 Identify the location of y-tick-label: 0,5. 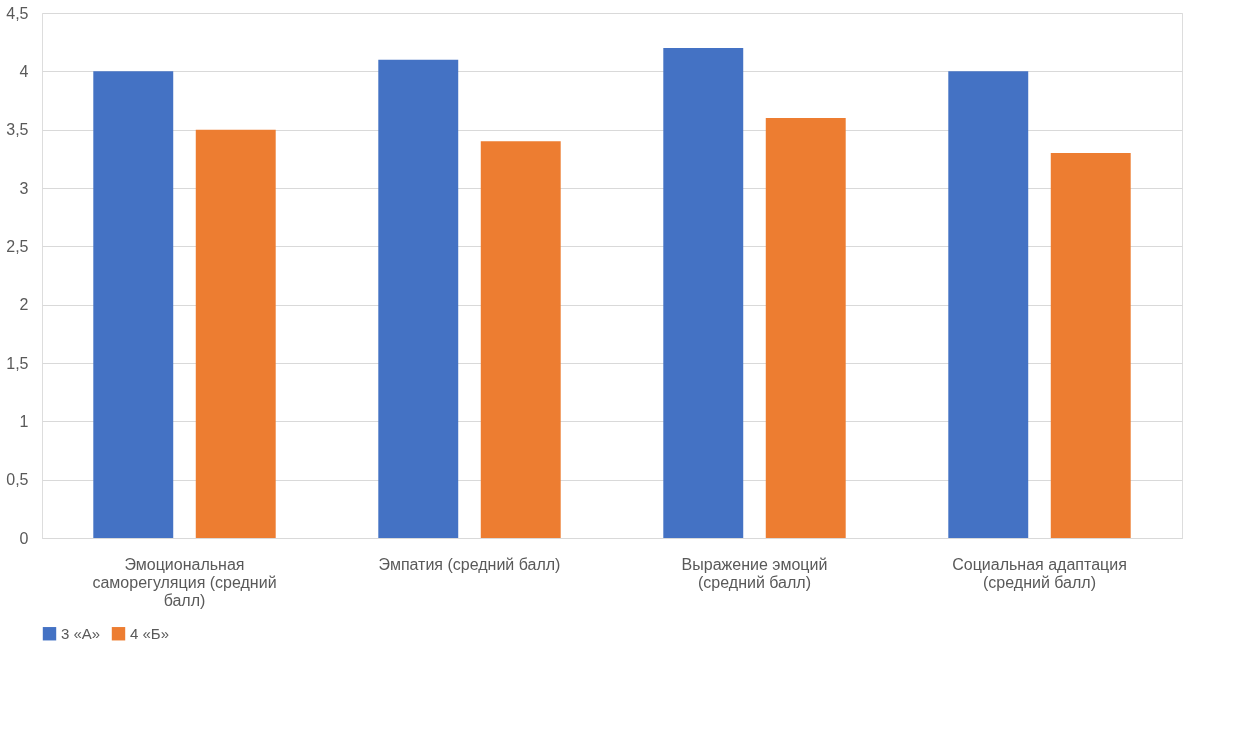
(17, 480).